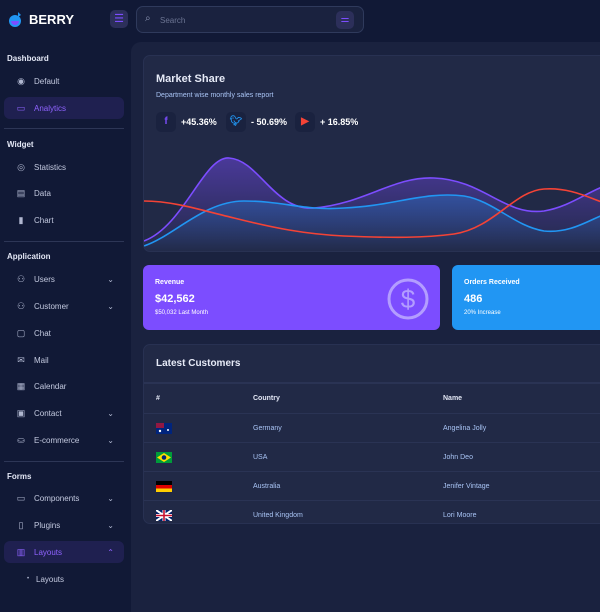 This screenshot has height=612, width=600. I want to click on section-title: Application, so click(29, 256).